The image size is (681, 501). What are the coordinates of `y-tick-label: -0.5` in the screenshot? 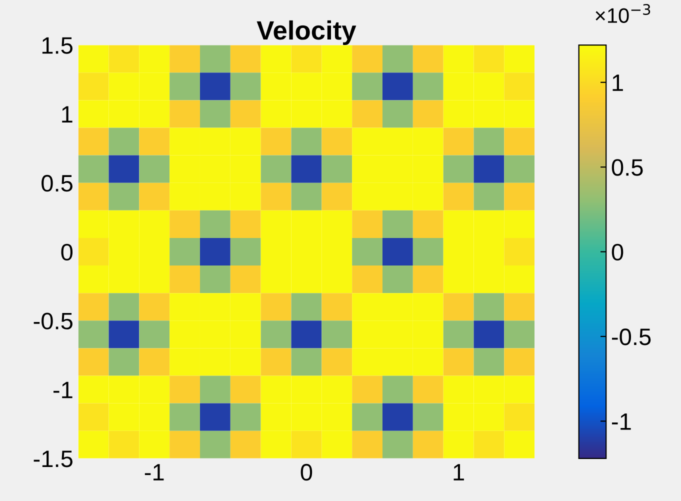 It's located at (53, 321).